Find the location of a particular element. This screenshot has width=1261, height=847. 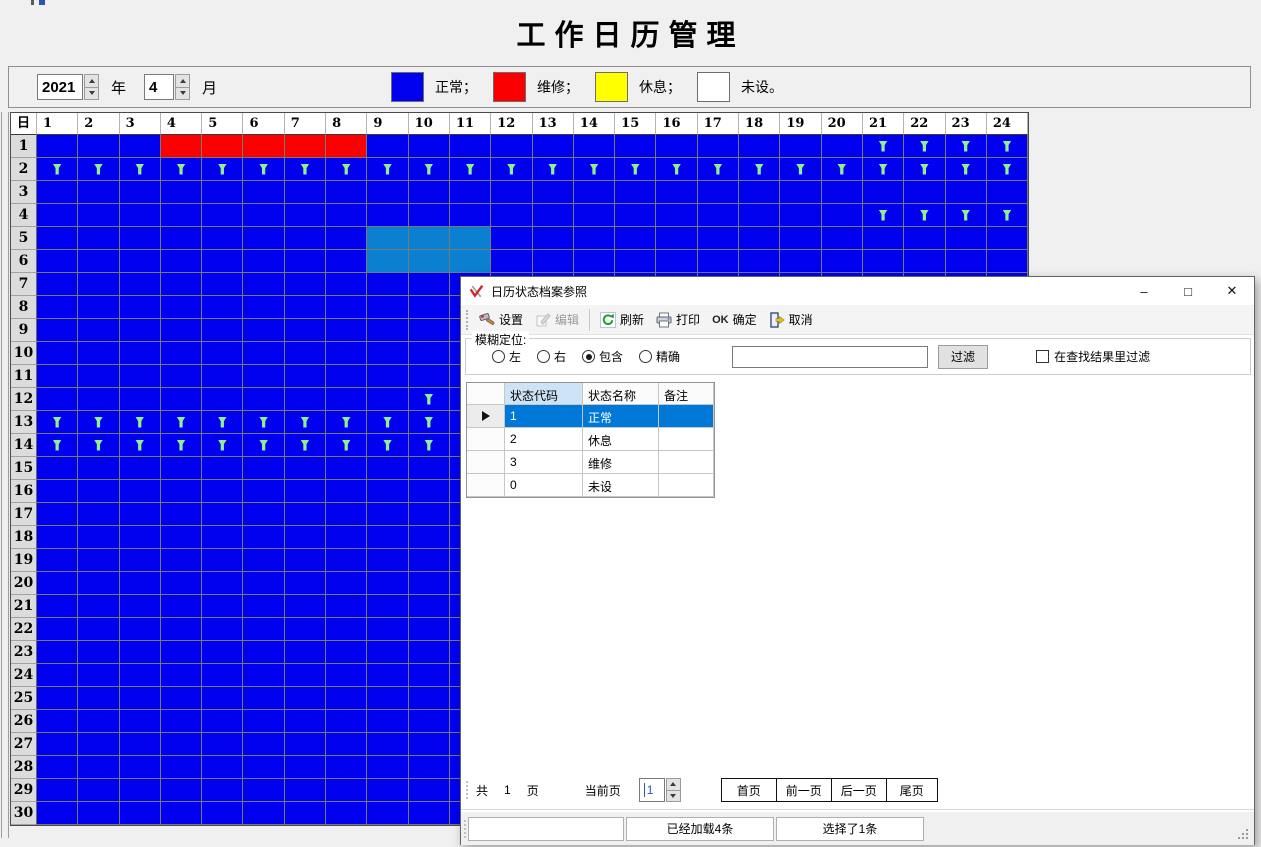

month-value: 4 is located at coordinates (159, 87).